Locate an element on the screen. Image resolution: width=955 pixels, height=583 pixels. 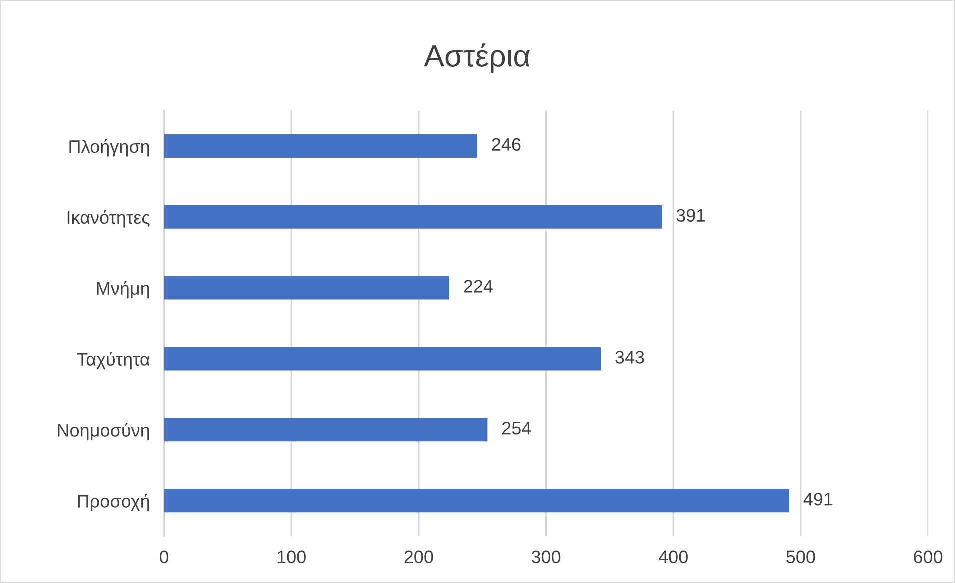
x-tick-label: 600 is located at coordinates (928, 557).